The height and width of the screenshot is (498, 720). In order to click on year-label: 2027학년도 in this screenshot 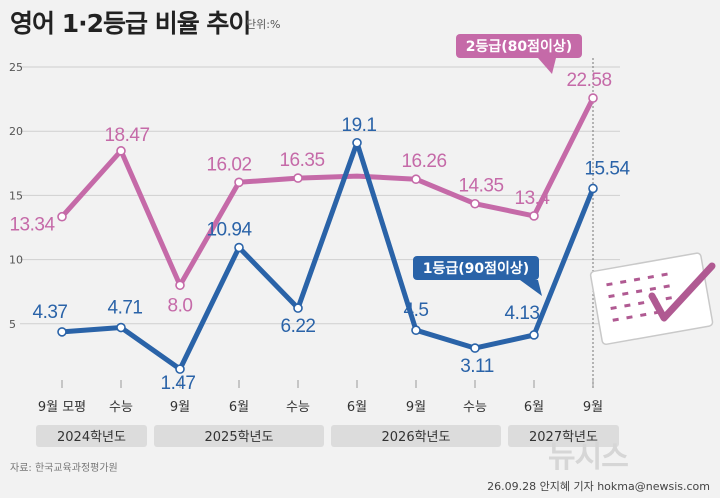, I will do `click(563, 437)`.